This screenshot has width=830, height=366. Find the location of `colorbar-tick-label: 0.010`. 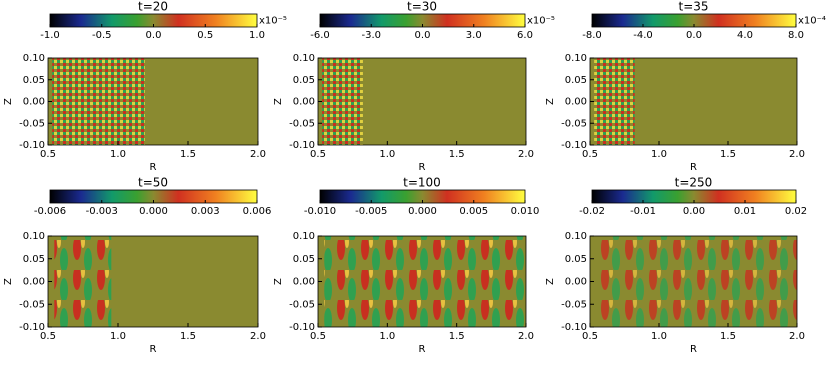

colorbar-tick-label: 0.010 is located at coordinates (525, 211).